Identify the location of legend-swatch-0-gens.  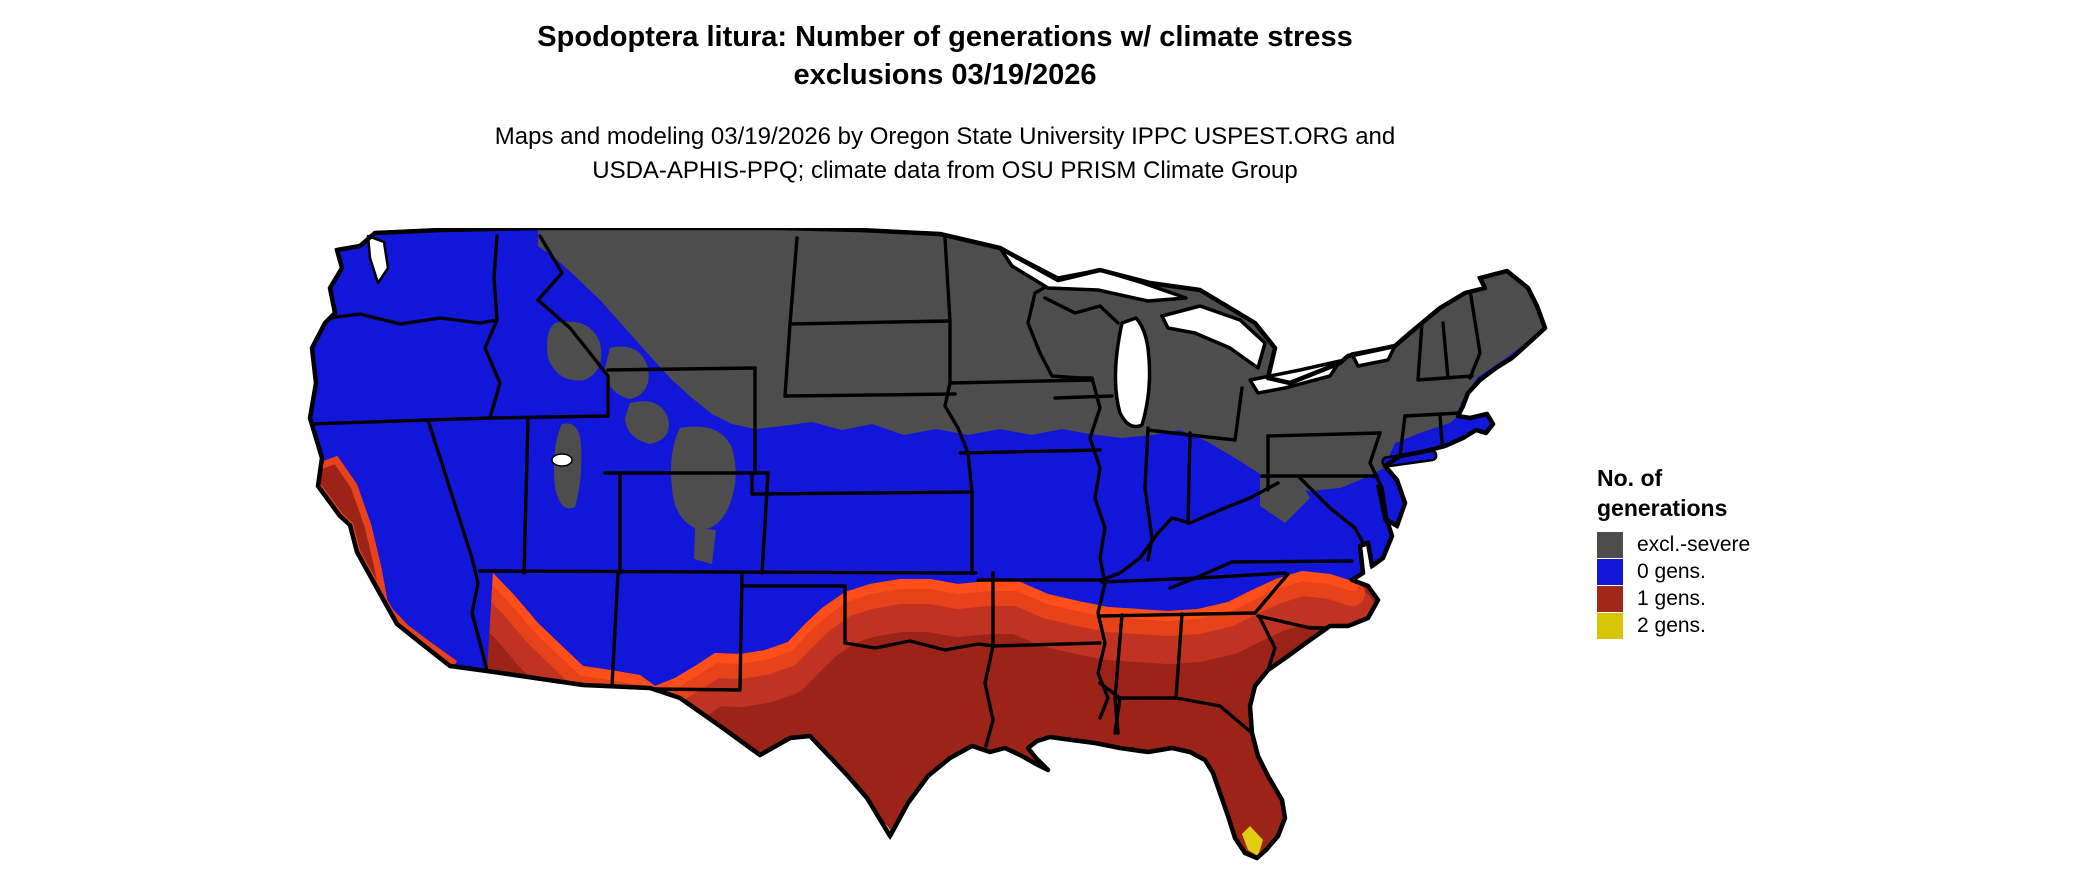
(1610, 572).